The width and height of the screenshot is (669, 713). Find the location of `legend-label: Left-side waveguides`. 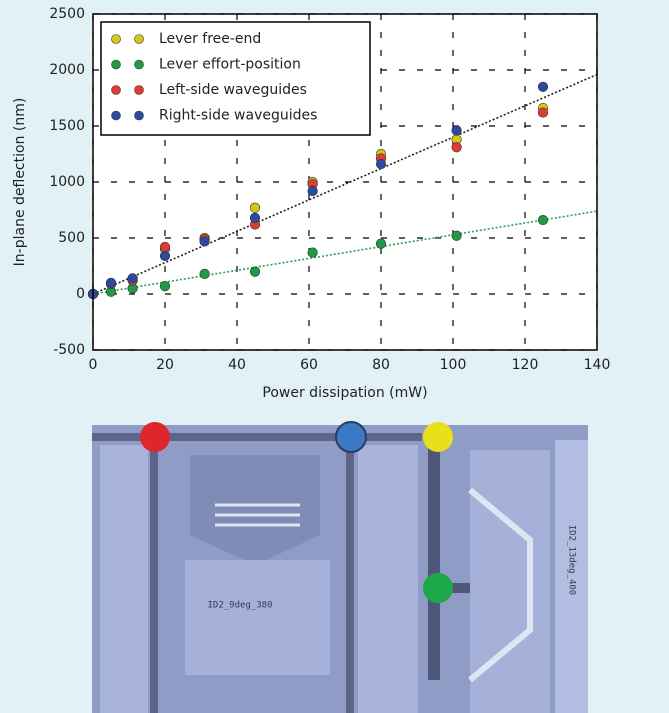

legend-label: Left-side waveguides is located at coordinates (233, 90).